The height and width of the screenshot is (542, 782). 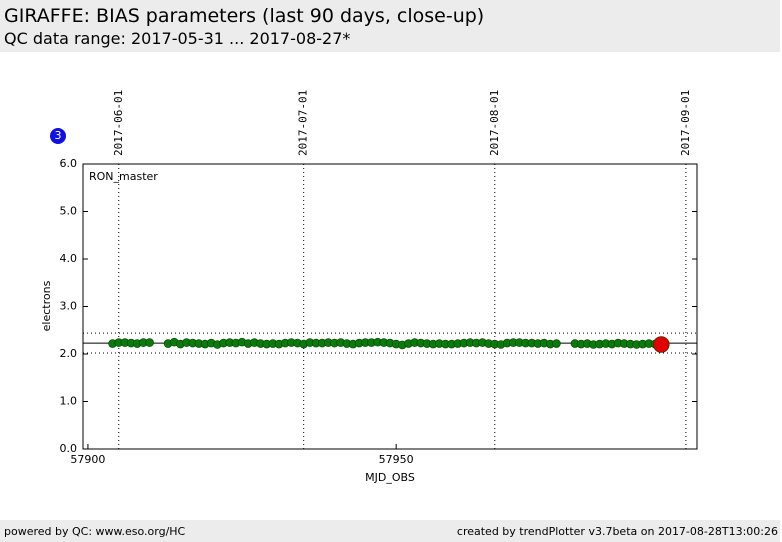 I want to click on x2-tick-label: 2017-08-01, so click(x=494, y=123).